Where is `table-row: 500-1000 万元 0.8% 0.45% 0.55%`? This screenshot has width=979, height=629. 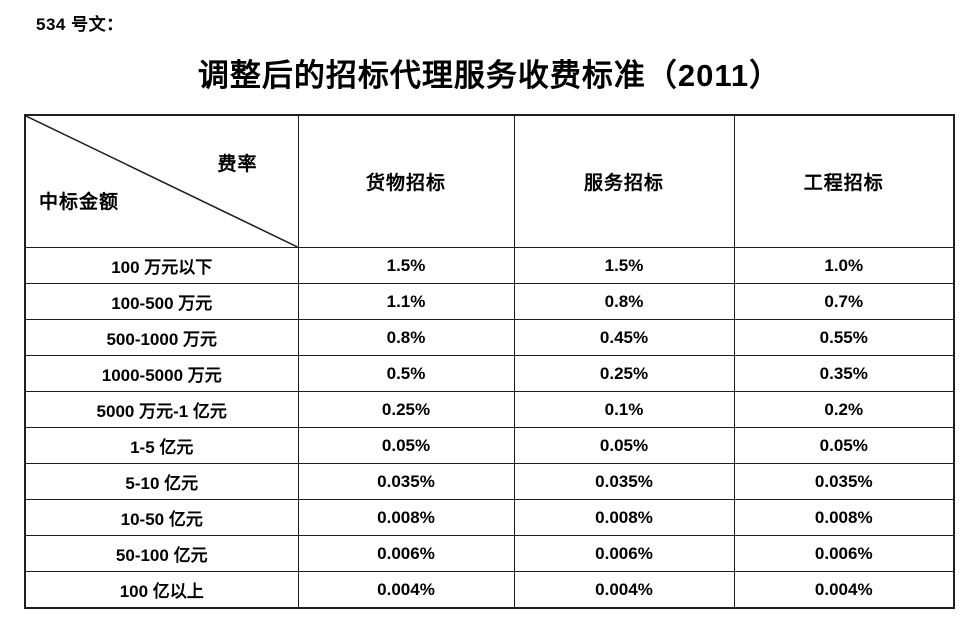
table-row: 500-1000 万元 0.8% 0.45% 0.55% is located at coordinates (489, 337).